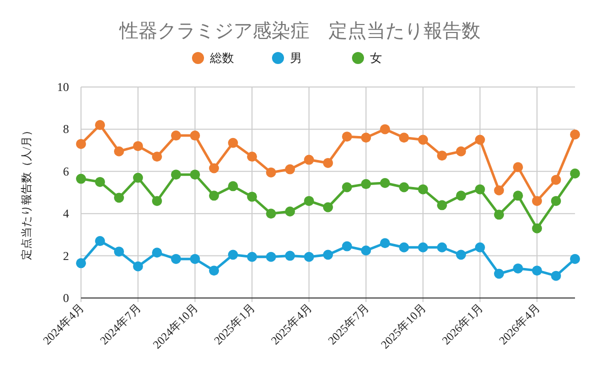 The width and height of the screenshot is (600, 371). Describe the element at coordinates (376, 58) in the screenshot. I see `legend-label: 女` at that location.